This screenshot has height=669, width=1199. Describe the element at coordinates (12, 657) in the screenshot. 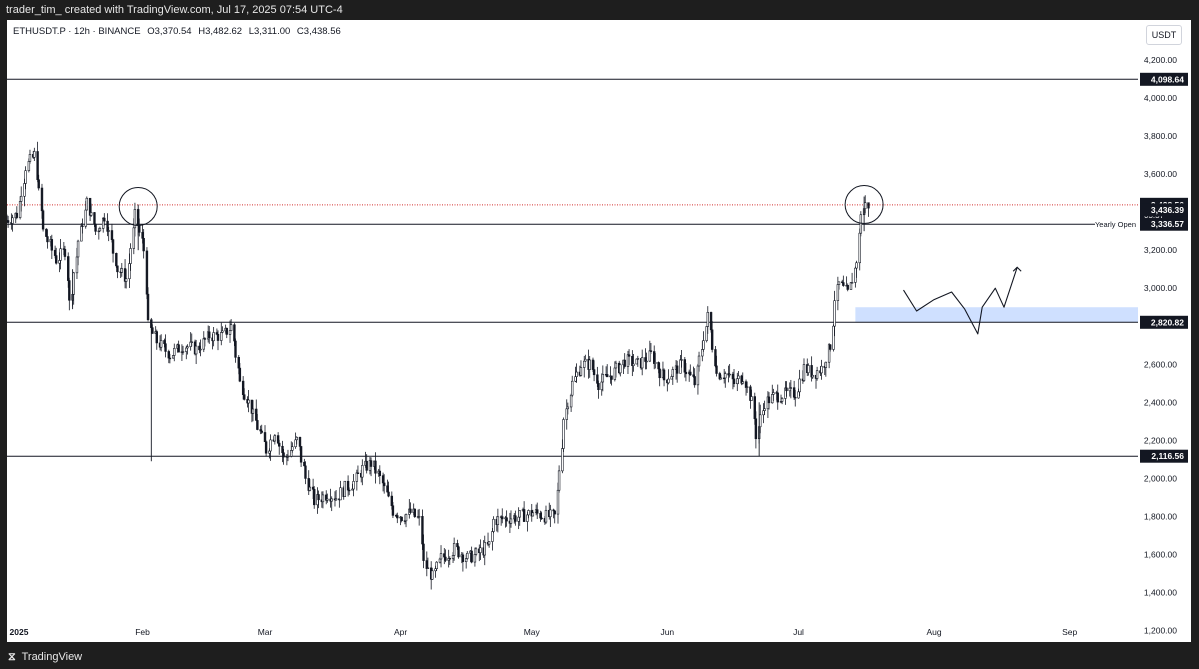

I see `tradingview-logo-icon: ⧖` at that location.